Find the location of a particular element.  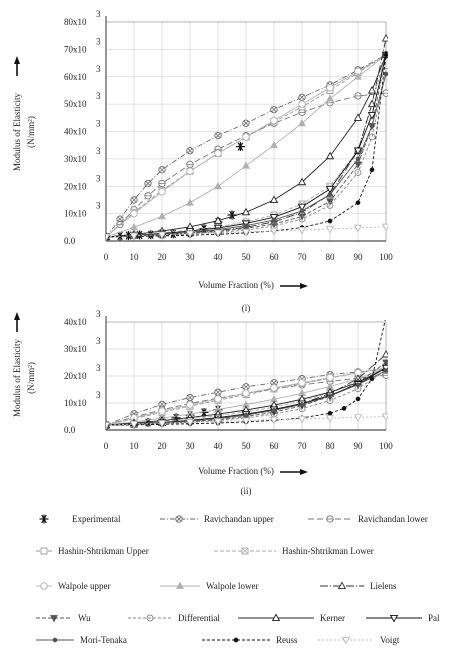

legend-label: Walpole lower is located at coordinates (232, 586).